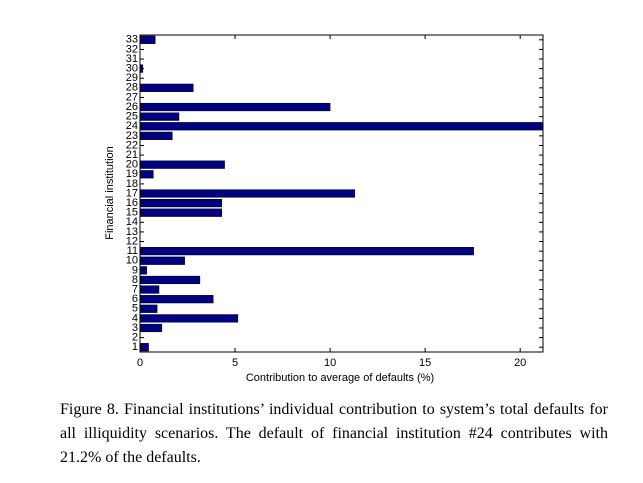 This screenshot has height=483, width=643. I want to click on x-tick-label: 15, so click(425, 363).